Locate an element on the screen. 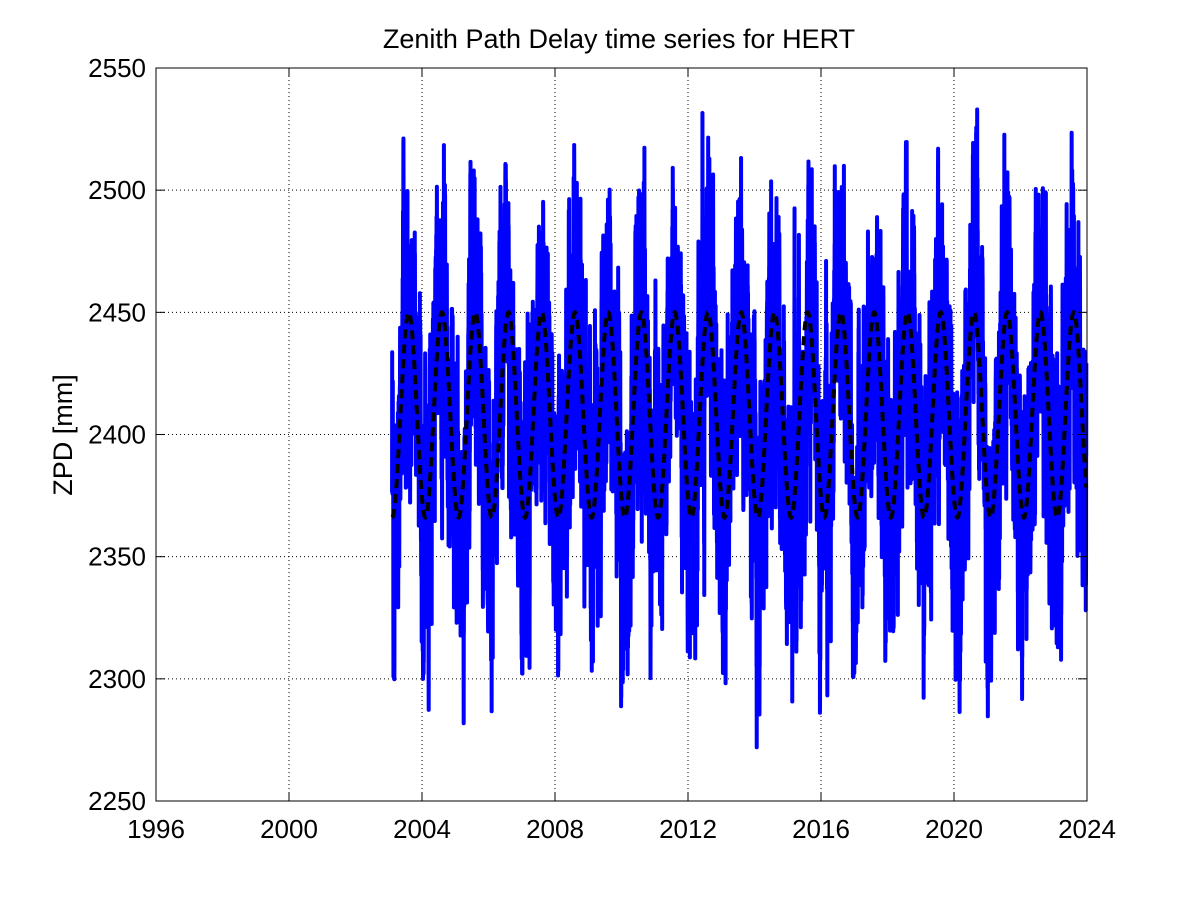 The height and width of the screenshot is (901, 1201). zpd-seasonal-model-line is located at coordinates (739, 415).